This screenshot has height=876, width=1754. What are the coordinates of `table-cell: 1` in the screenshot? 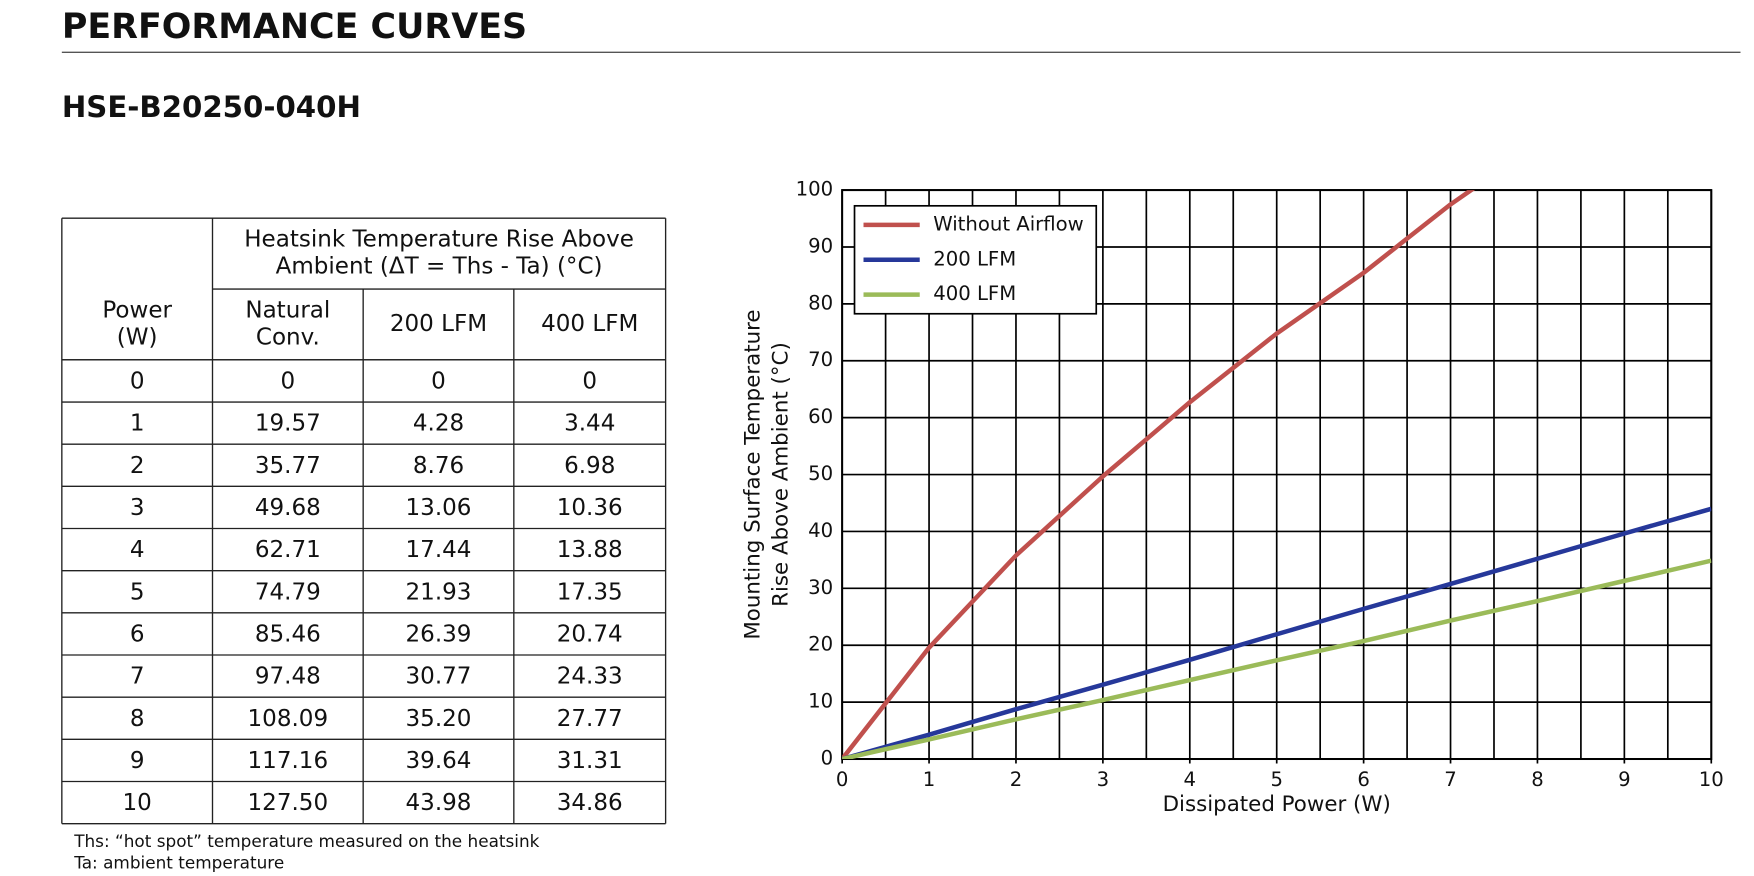 It's located at (137, 424).